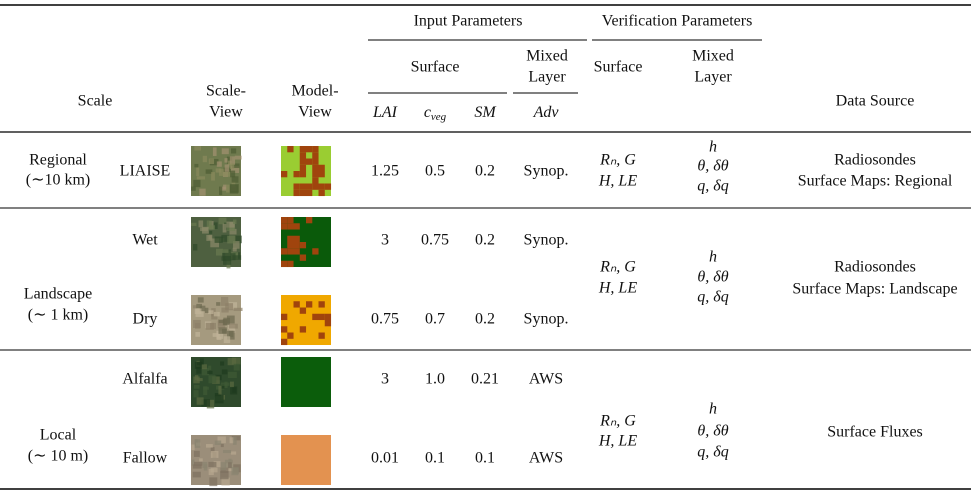 This screenshot has width=971, height=490. I want to click on verification-surface: Rₙ, G, so click(617, 421).